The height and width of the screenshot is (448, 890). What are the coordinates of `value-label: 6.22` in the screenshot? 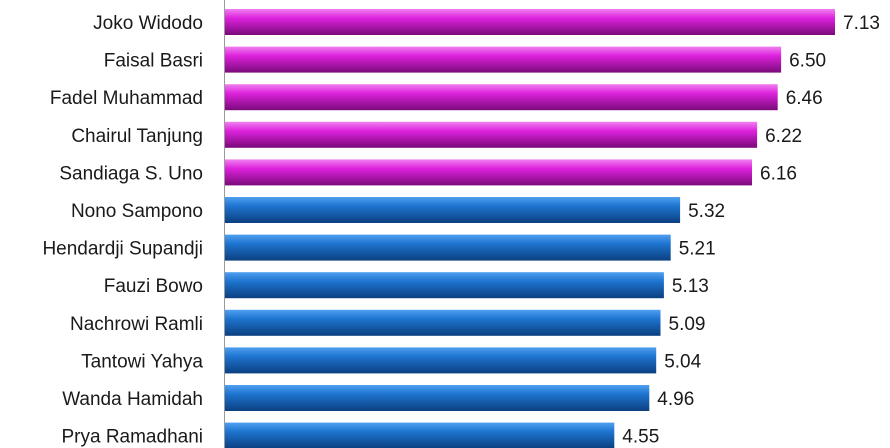 It's located at (783, 136).